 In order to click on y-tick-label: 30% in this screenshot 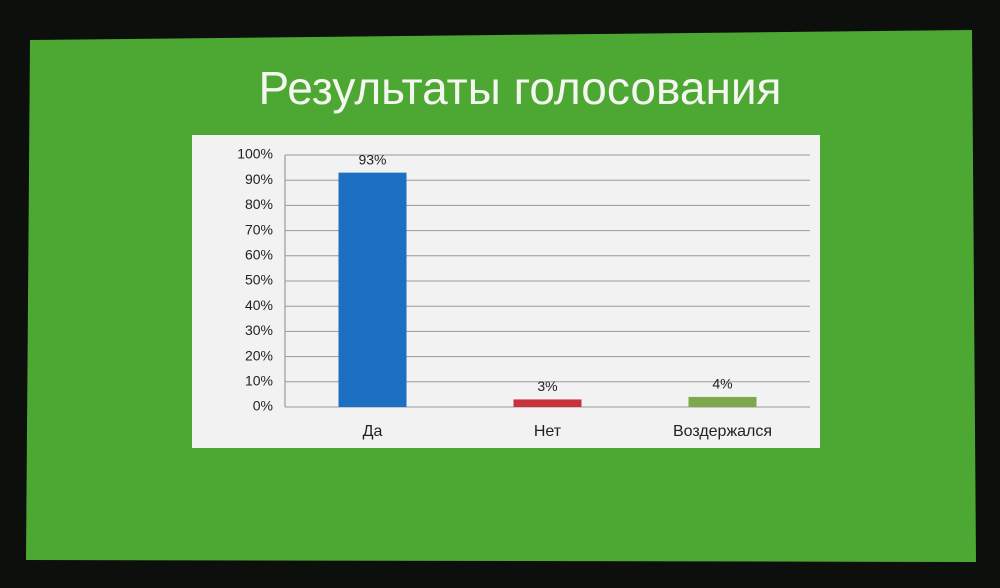, I will do `click(259, 330)`.